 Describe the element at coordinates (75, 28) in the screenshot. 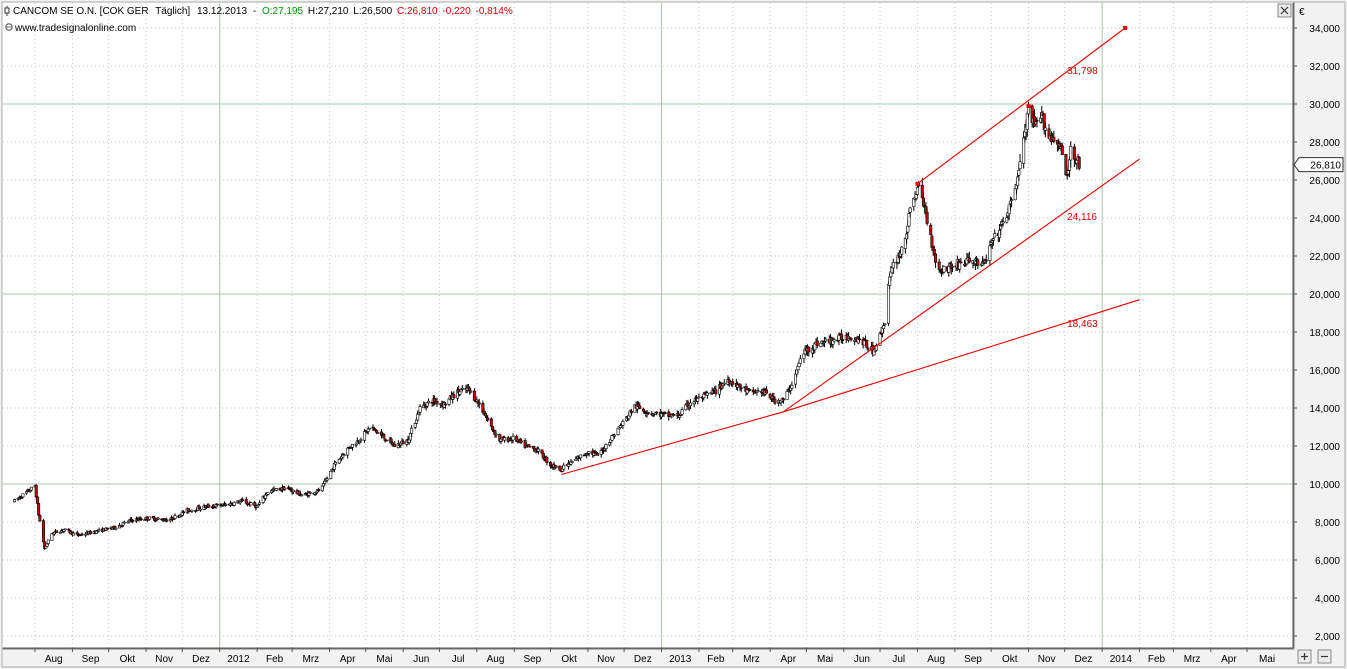

I see `source-link: www.tradesignalonline.com` at that location.